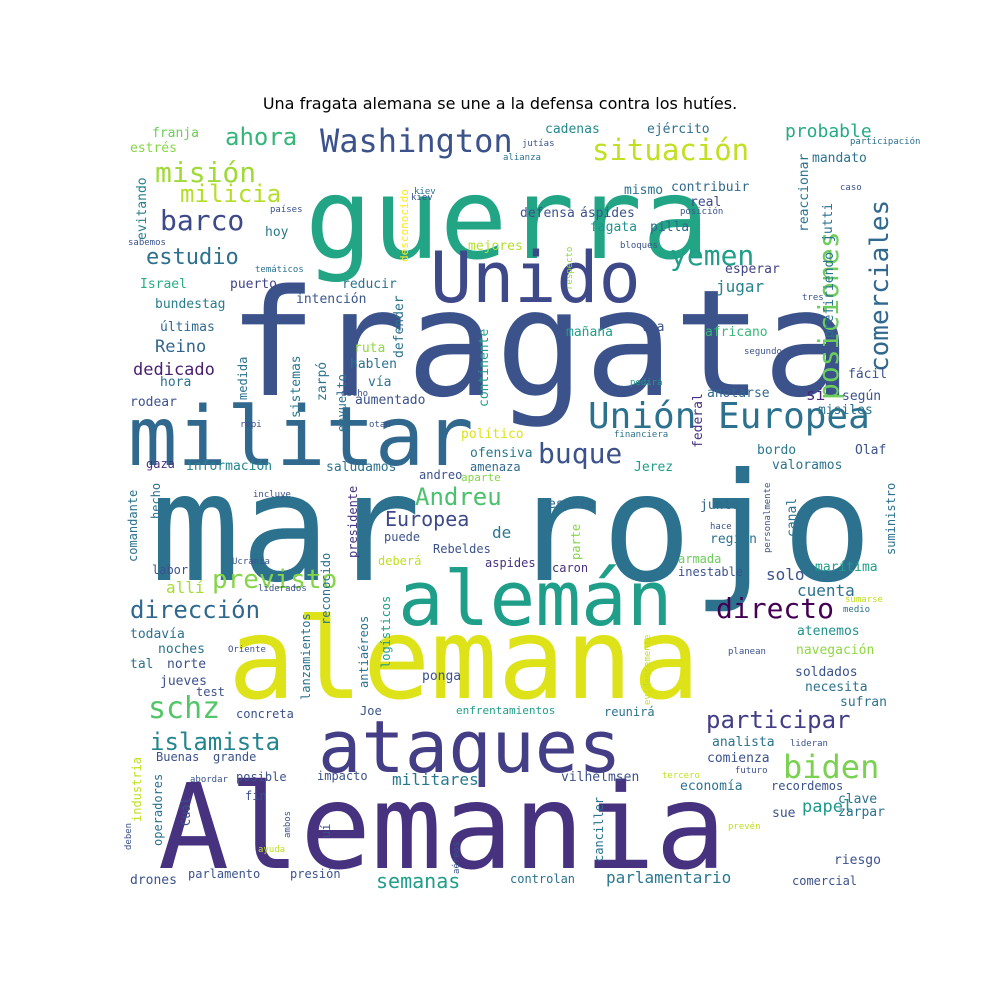 Image resolution: width=1000 pixels, height=1000 pixels. What do you see at coordinates (836, 687) in the screenshot?
I see `word-necesita: necesita` at bounding box center [836, 687].